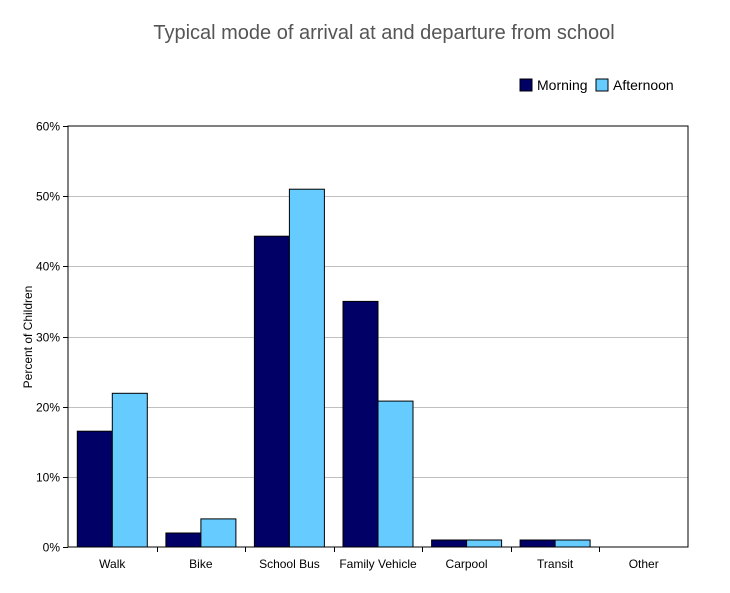  Describe the element at coordinates (644, 564) in the screenshot. I see `x-tick-label: Other` at that location.